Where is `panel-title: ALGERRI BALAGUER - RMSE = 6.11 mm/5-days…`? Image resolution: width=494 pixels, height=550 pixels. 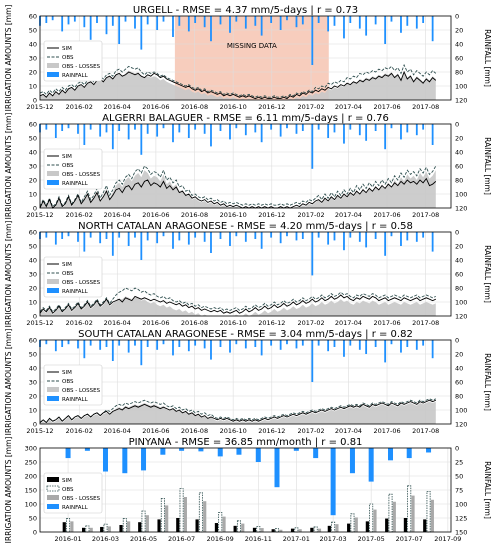
panel-title: ALGERRI BALAGUER - RMSE = 6.11 mm/5-days… is located at coordinates (245, 118).